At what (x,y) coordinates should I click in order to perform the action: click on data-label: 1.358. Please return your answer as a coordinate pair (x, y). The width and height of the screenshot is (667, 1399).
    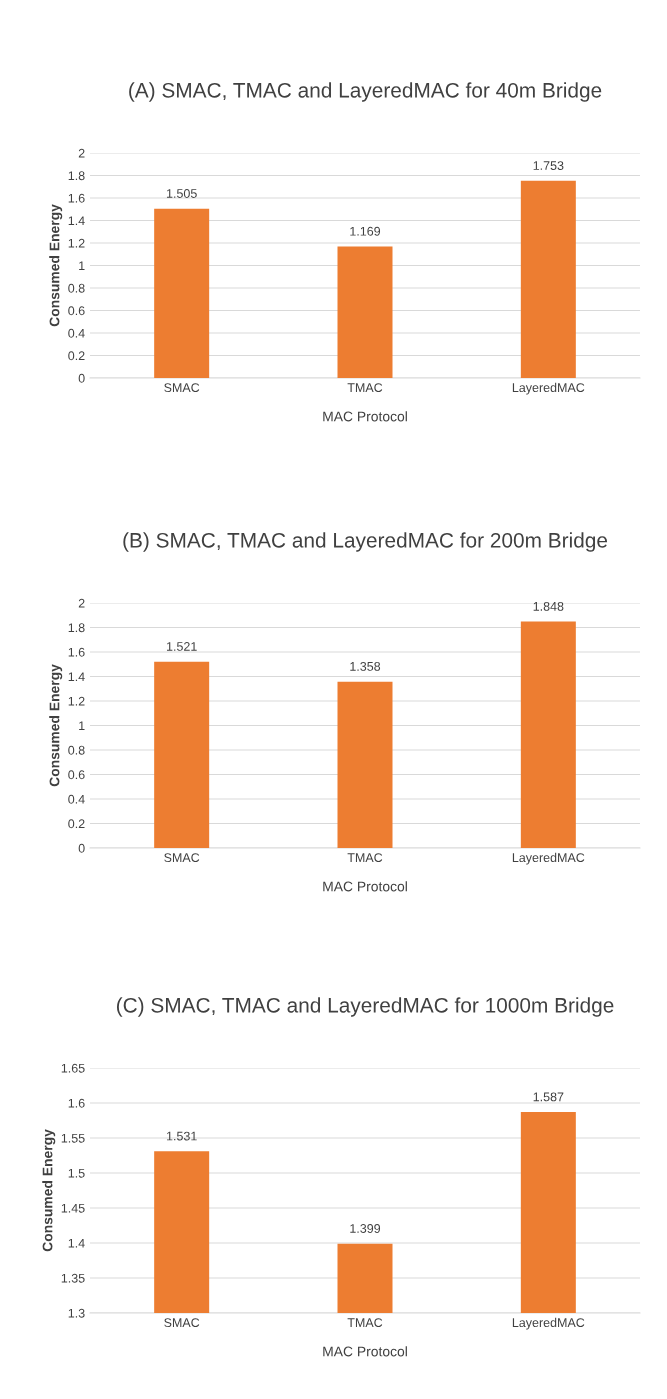
    Looking at the image, I should click on (365, 666).